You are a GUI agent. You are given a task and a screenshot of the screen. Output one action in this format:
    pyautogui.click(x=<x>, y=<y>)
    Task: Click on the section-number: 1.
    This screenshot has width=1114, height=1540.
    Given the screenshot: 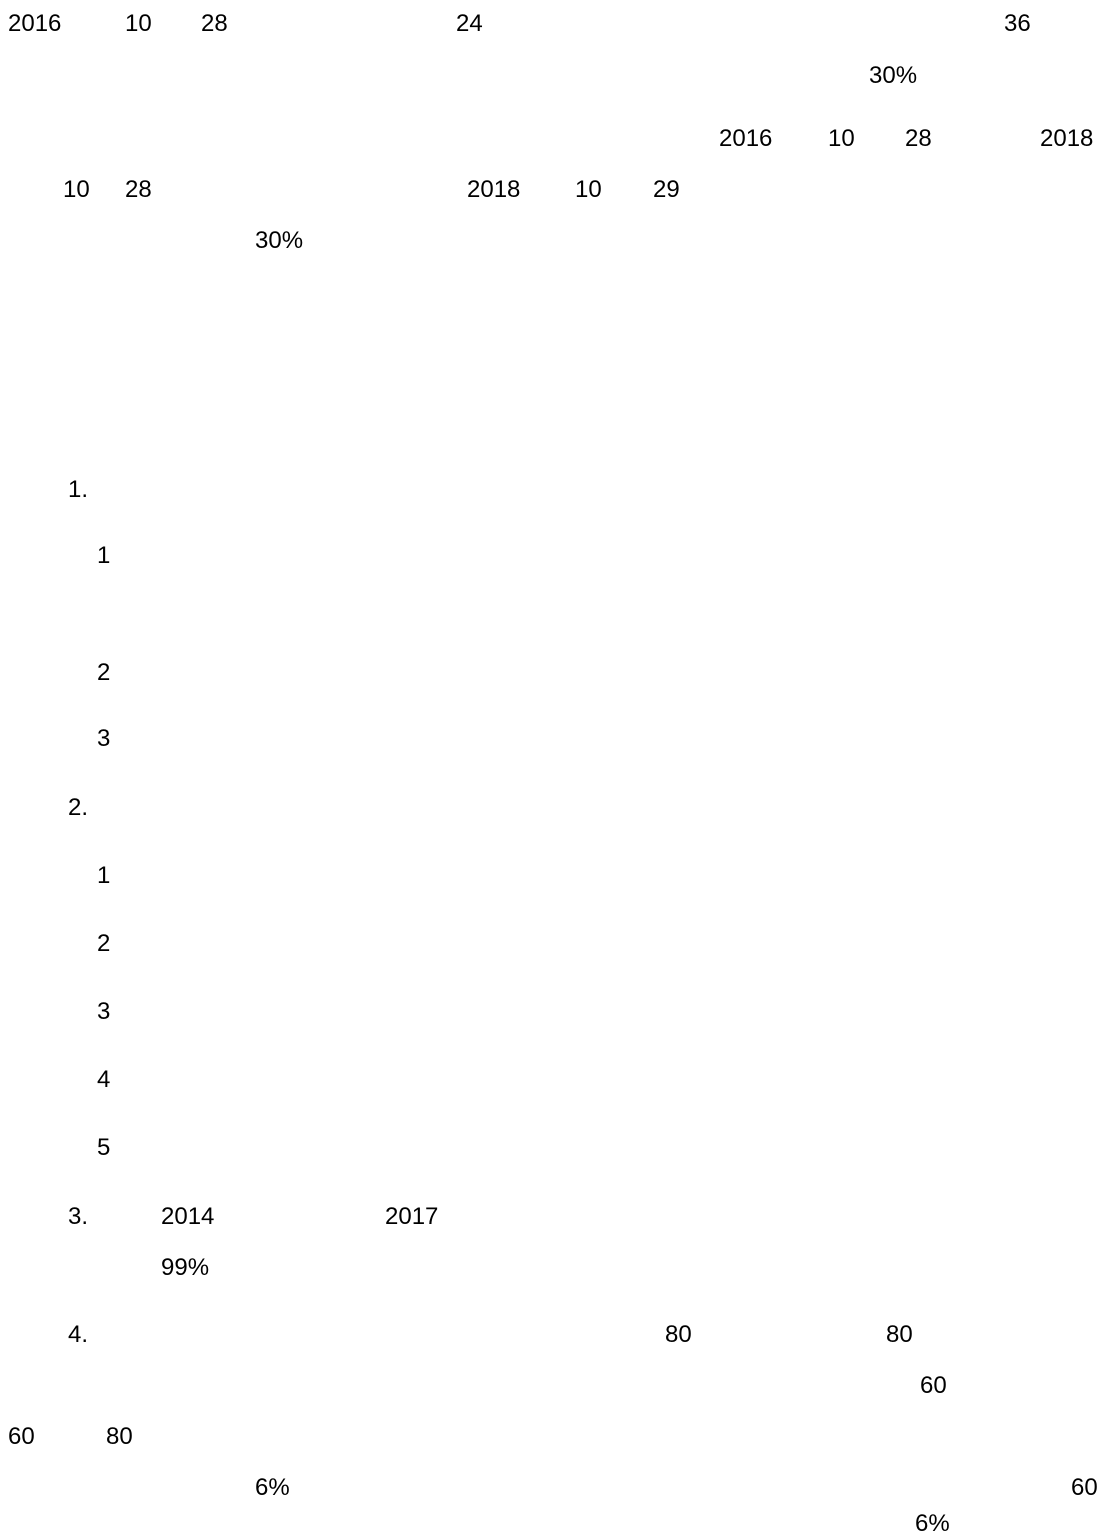 What is the action you would take?
    pyautogui.click(x=78, y=489)
    